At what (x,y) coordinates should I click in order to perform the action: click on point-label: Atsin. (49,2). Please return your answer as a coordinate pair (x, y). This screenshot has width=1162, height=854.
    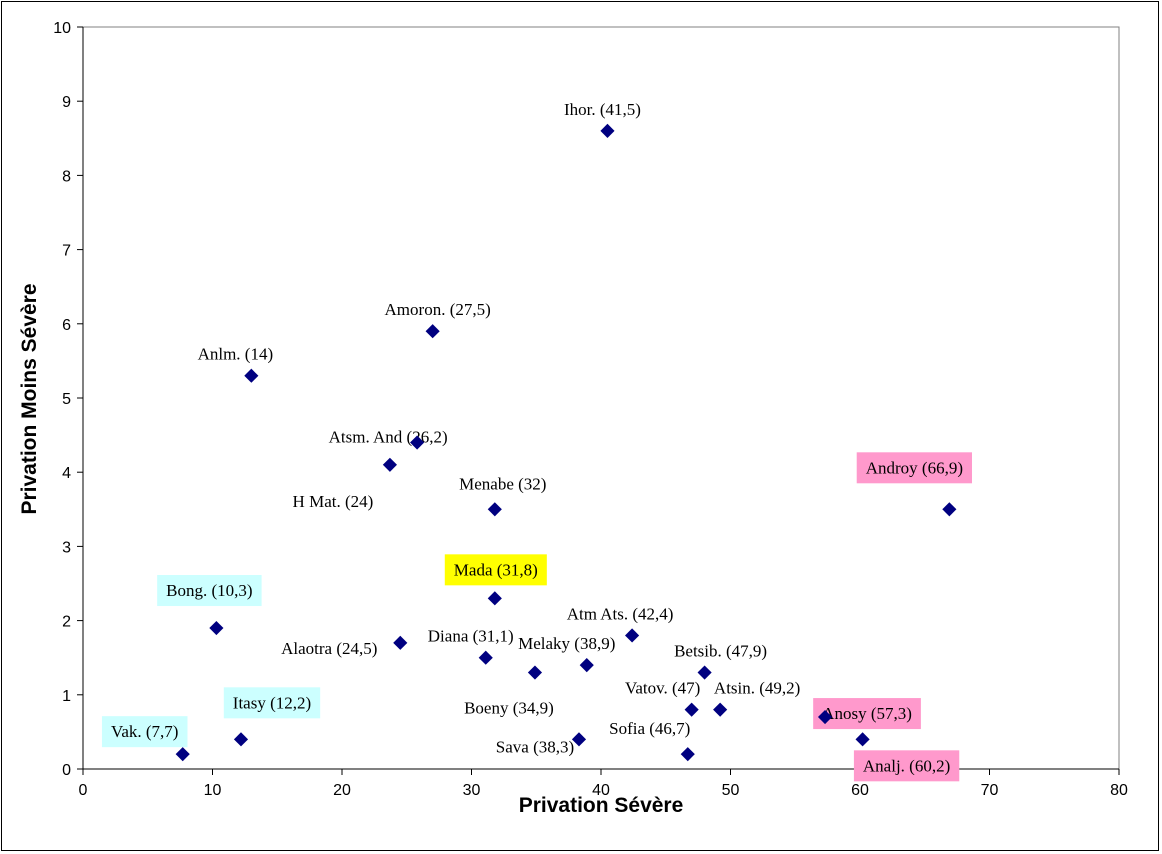
    Looking at the image, I should click on (757, 688).